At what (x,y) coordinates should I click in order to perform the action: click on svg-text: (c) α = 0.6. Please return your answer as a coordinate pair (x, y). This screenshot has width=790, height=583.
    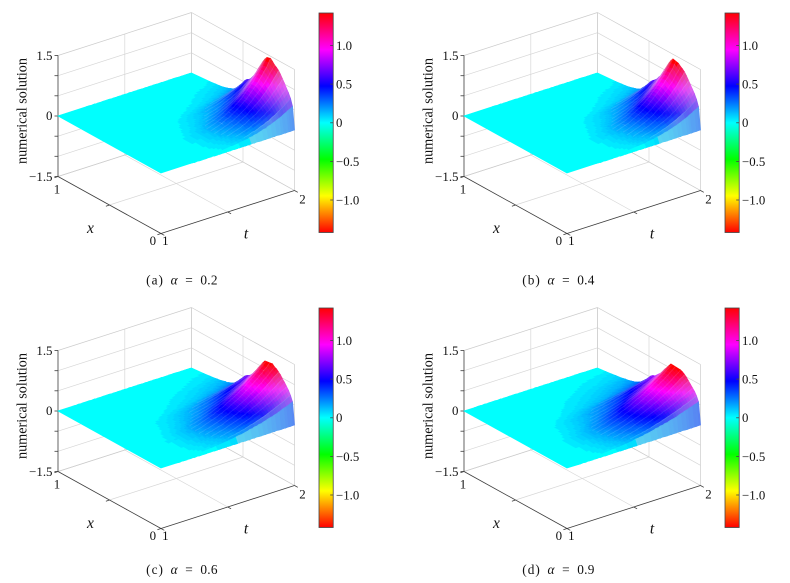
    Looking at the image, I should click on (182, 569).